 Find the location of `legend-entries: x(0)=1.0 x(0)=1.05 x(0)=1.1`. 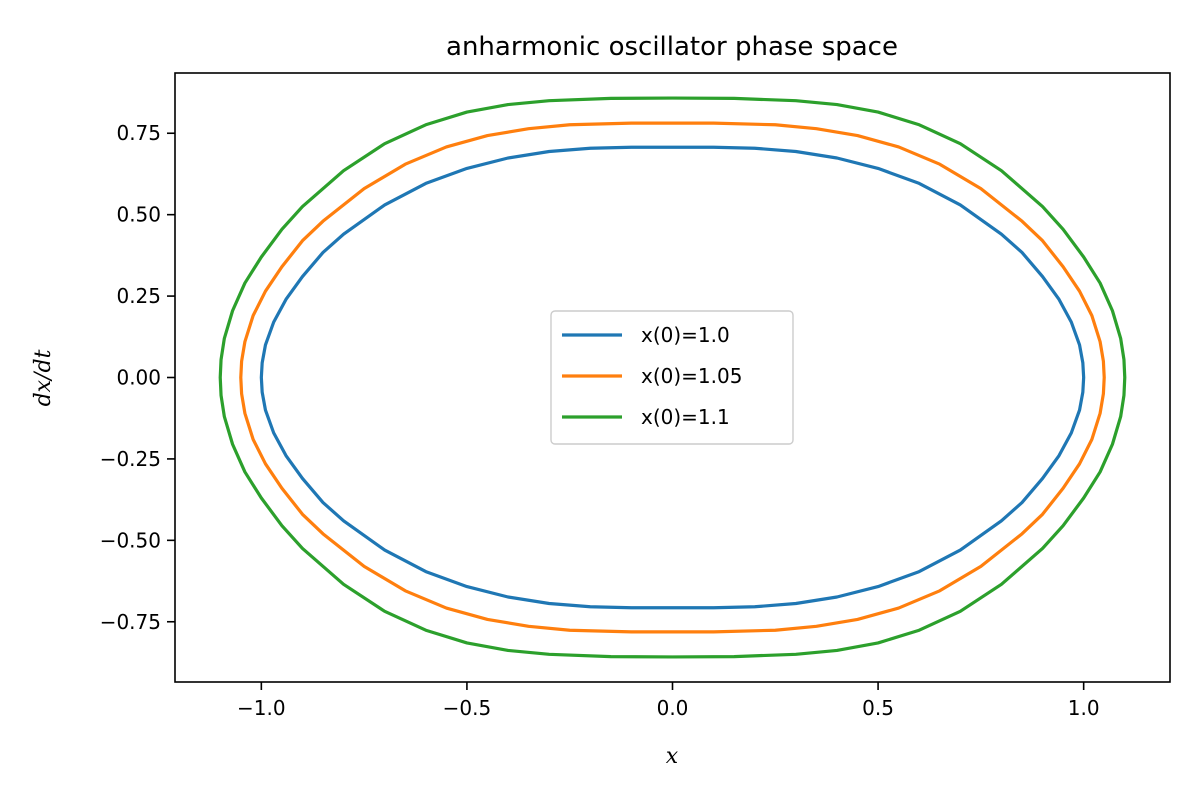

legend-entries: x(0)=1.0 x(0)=1.05 x(0)=1.1 is located at coordinates (652, 376).